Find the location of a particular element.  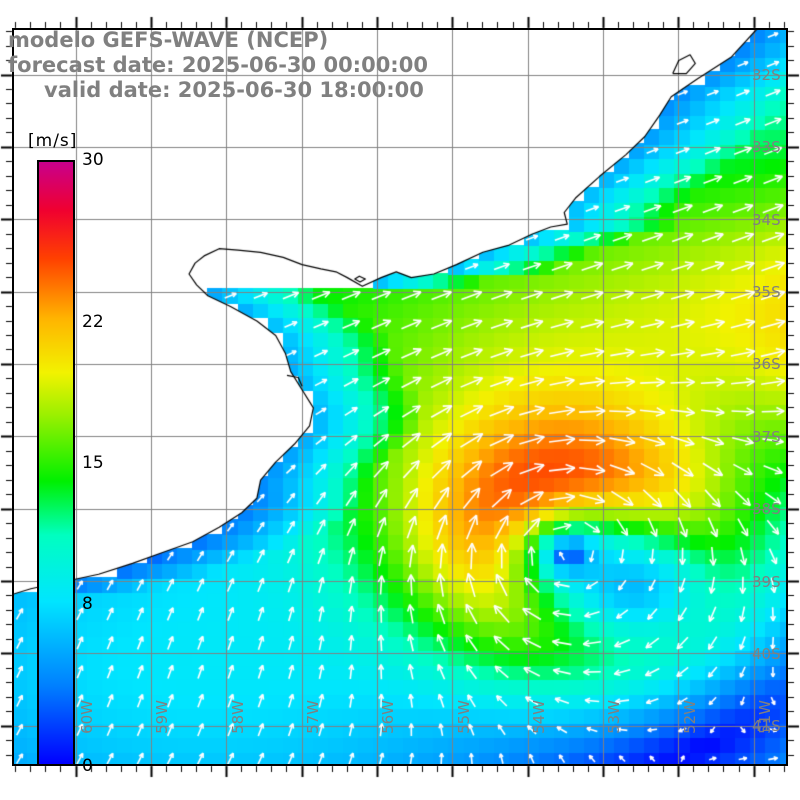

lat-label-32S: 32S is located at coordinates (766, 75).